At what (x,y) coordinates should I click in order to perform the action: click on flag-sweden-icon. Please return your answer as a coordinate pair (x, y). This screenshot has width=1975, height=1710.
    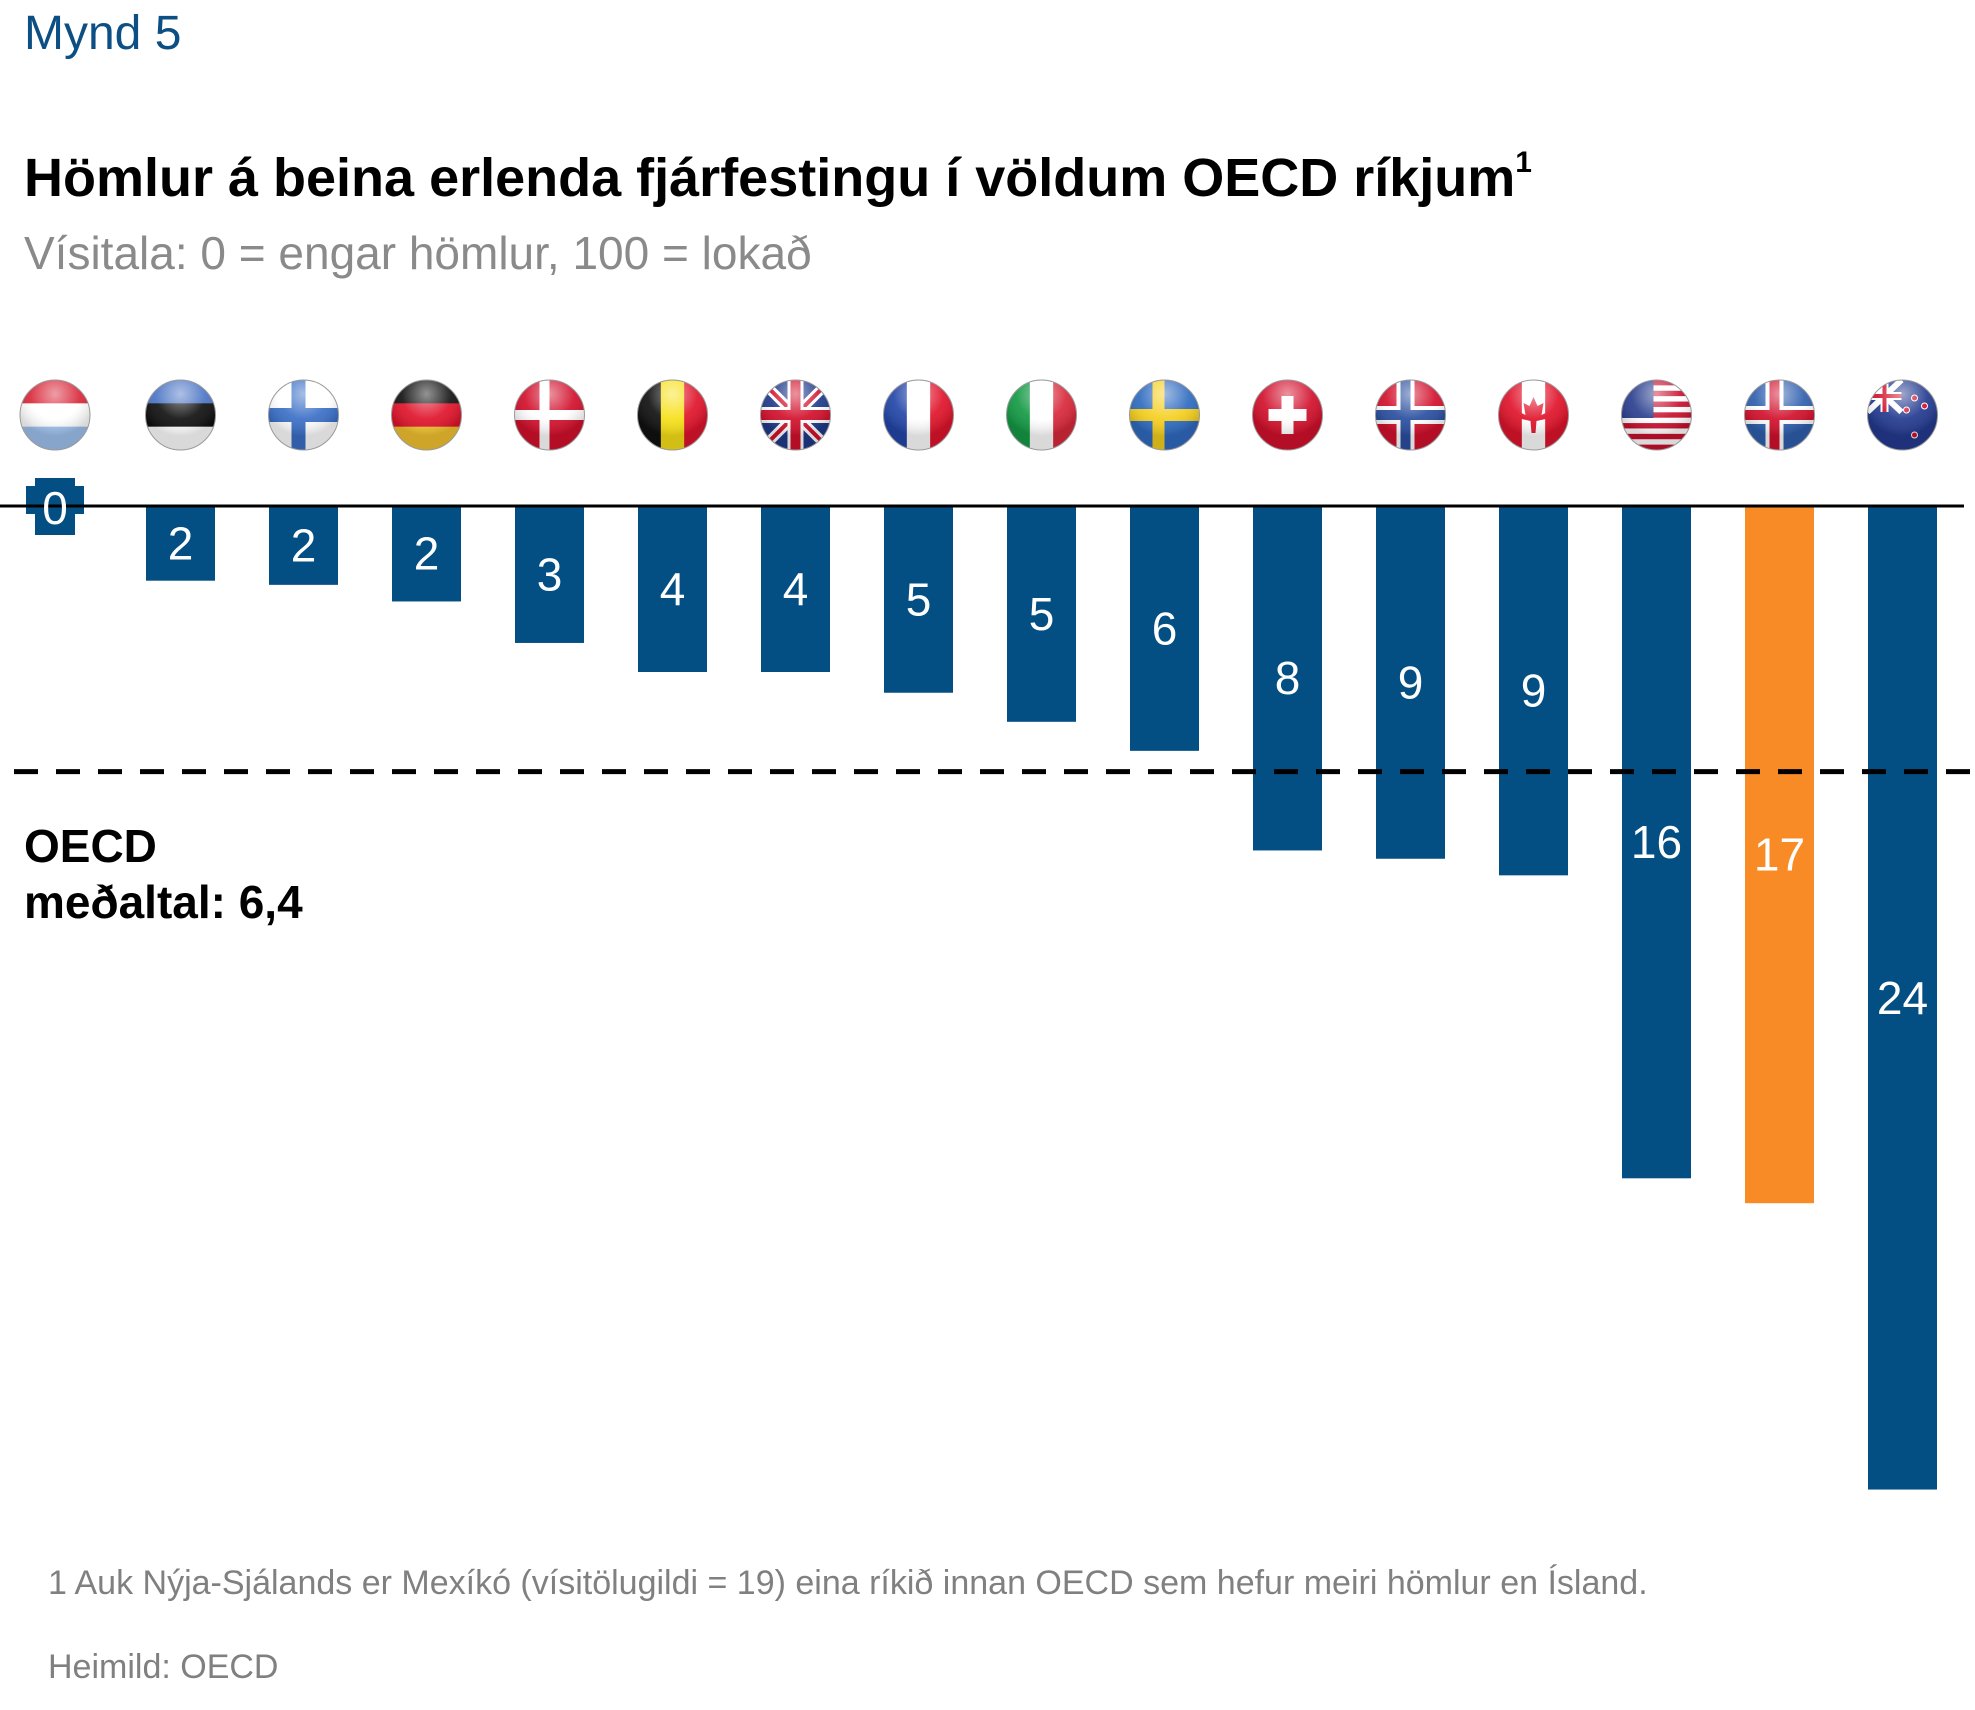
    Looking at the image, I should click on (1164, 415).